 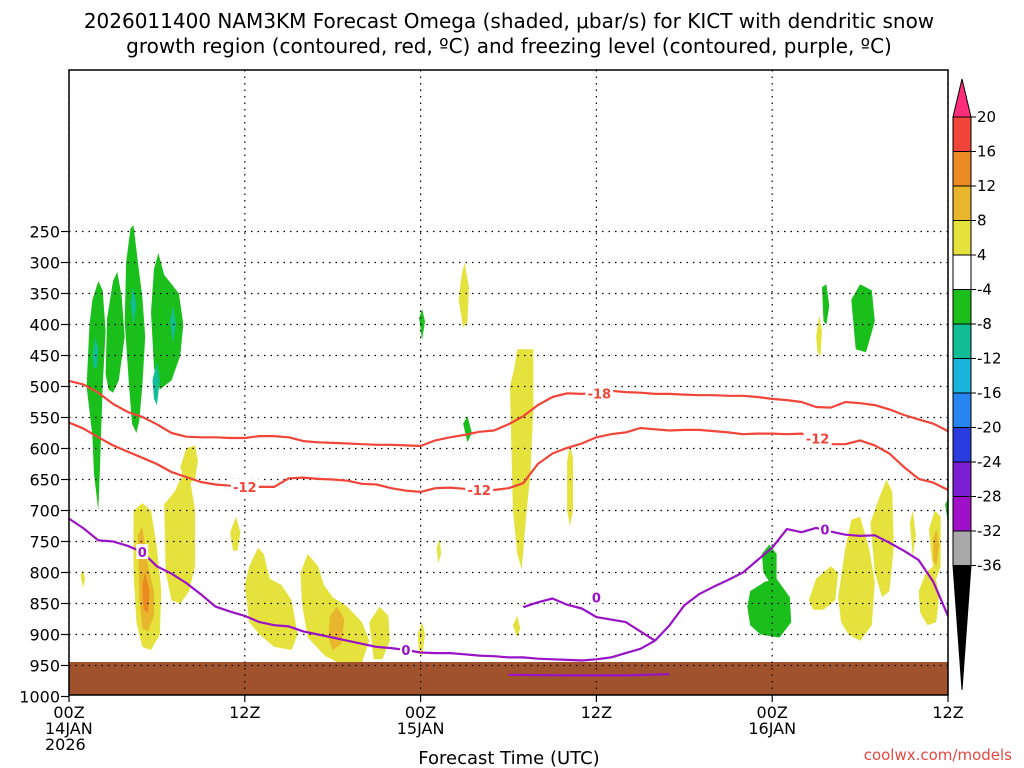 I want to click on svg-text: -18, so click(x=600, y=394).